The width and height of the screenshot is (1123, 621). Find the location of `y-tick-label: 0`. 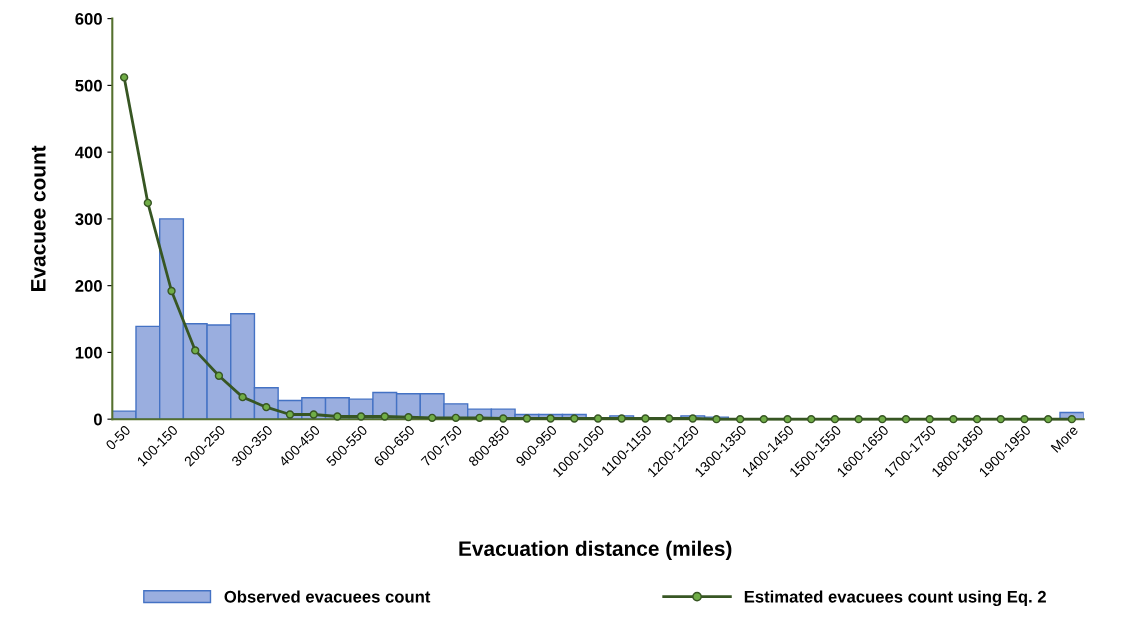

y-tick-label: 0 is located at coordinates (97, 419).